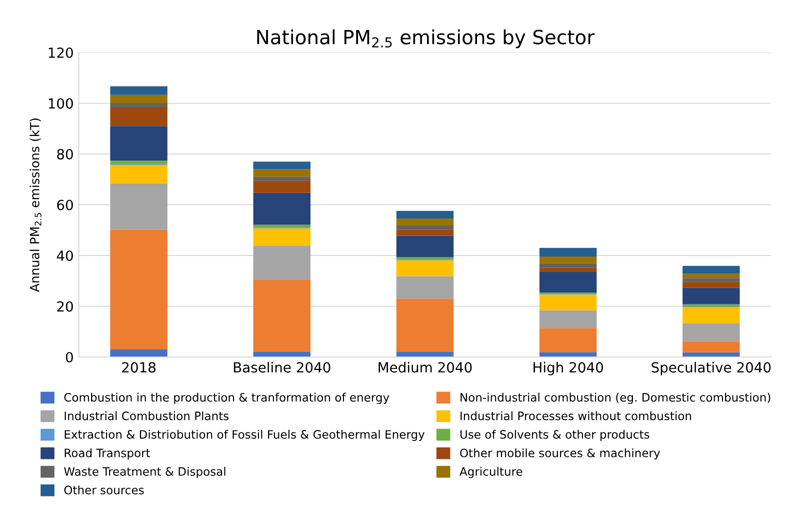 The width and height of the screenshot is (787, 525). I want to click on y-tick-label: 100, so click(60, 103).